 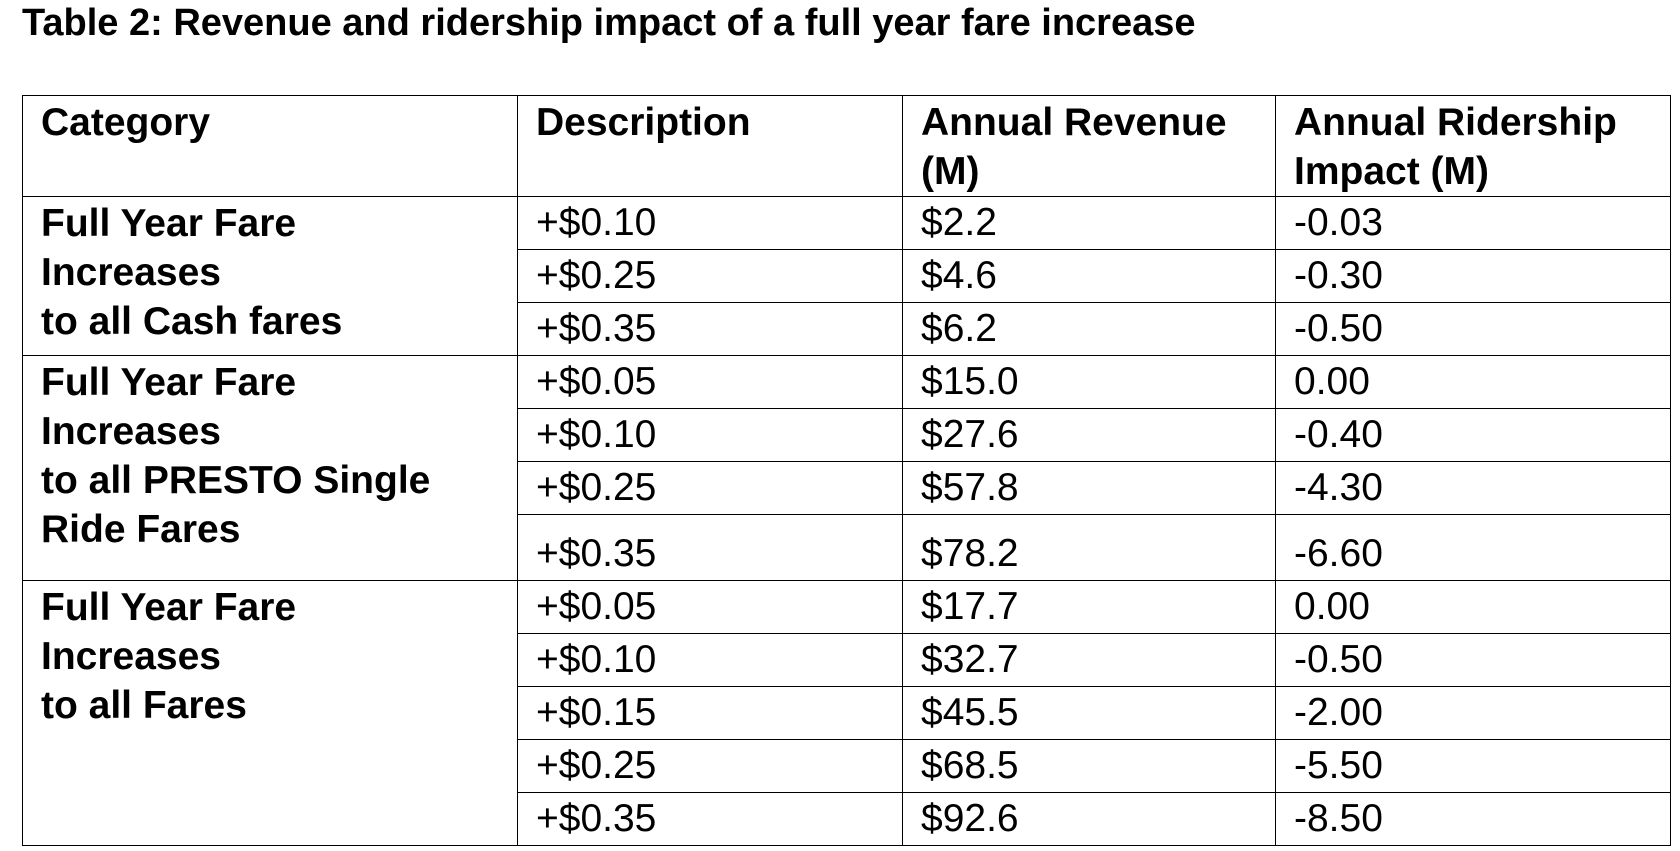 I want to click on header-category: Category, so click(x=270, y=146).